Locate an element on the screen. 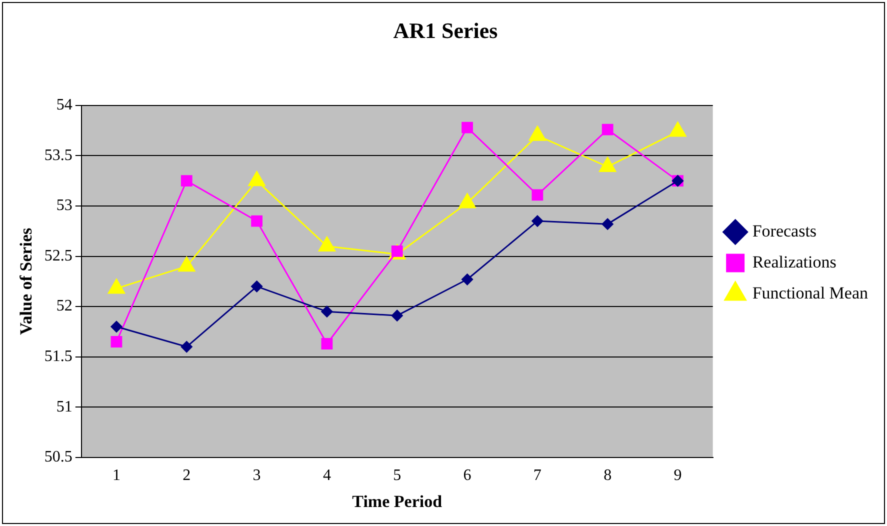 This screenshot has height=526, width=887. legend-label: Realizations is located at coordinates (794, 262).